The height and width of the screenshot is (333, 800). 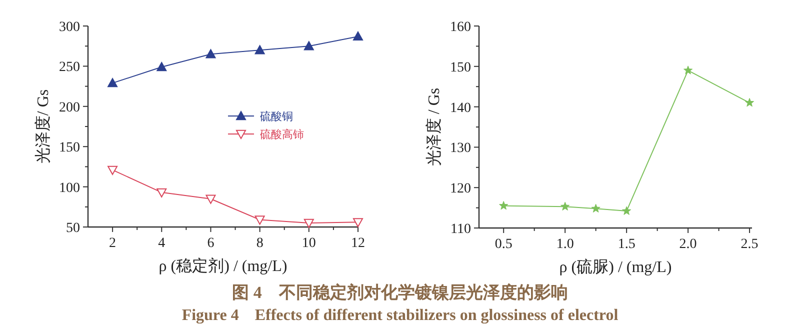 I want to click on y-tick-label: 50, so click(x=73, y=228).